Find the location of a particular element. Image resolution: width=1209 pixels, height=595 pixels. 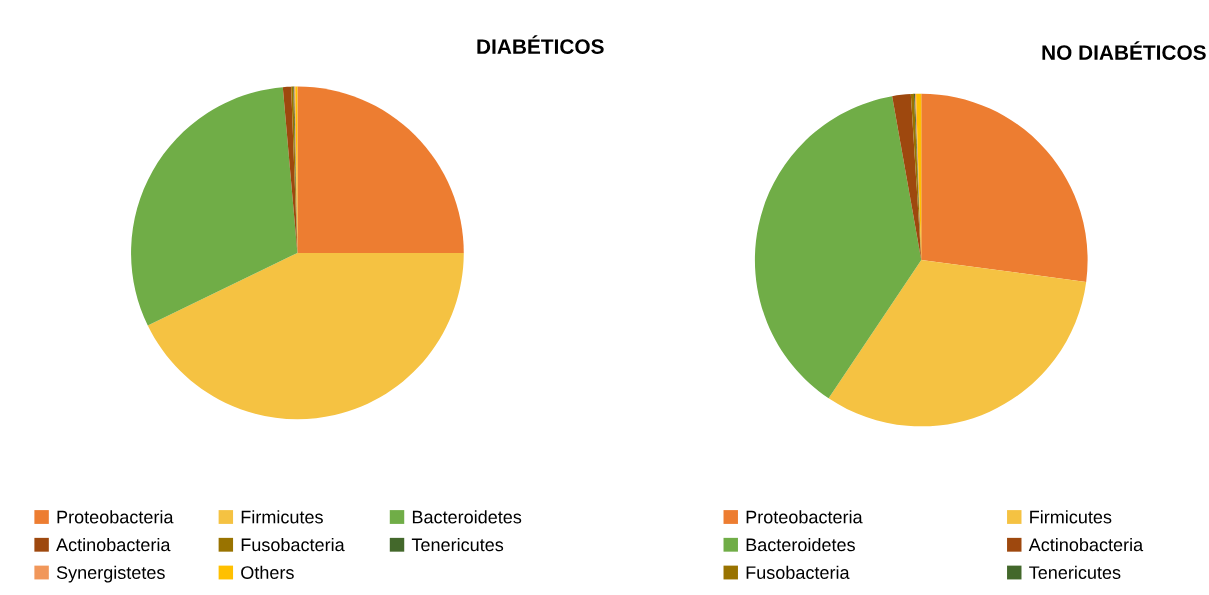

legend-label: Others is located at coordinates (267, 572).